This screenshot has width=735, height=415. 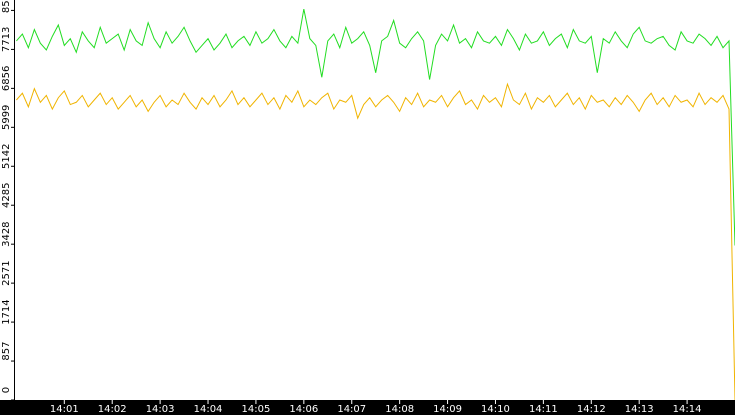 What do you see at coordinates (6, 195) in the screenshot?
I see `y-tick-label: 4285` at bounding box center [6, 195].